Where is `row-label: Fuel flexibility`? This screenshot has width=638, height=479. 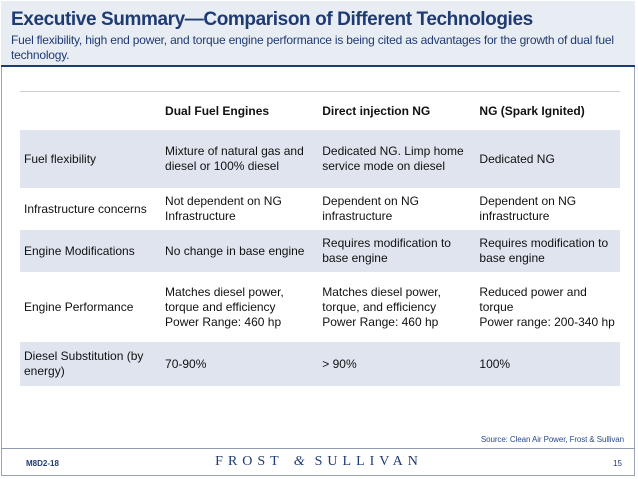 row-label: Fuel flexibility is located at coordinates (91, 159).